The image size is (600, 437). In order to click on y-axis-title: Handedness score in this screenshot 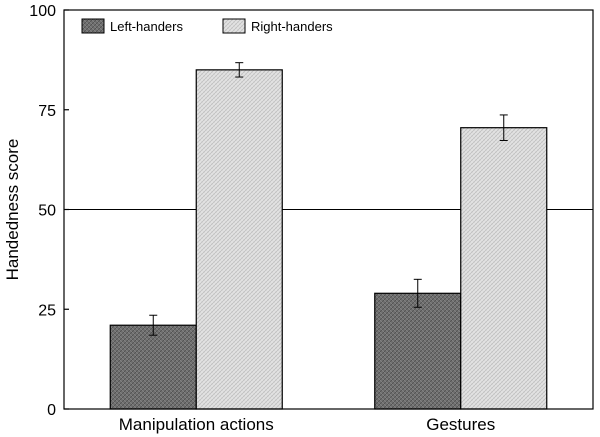, I will do `click(12, 210)`.